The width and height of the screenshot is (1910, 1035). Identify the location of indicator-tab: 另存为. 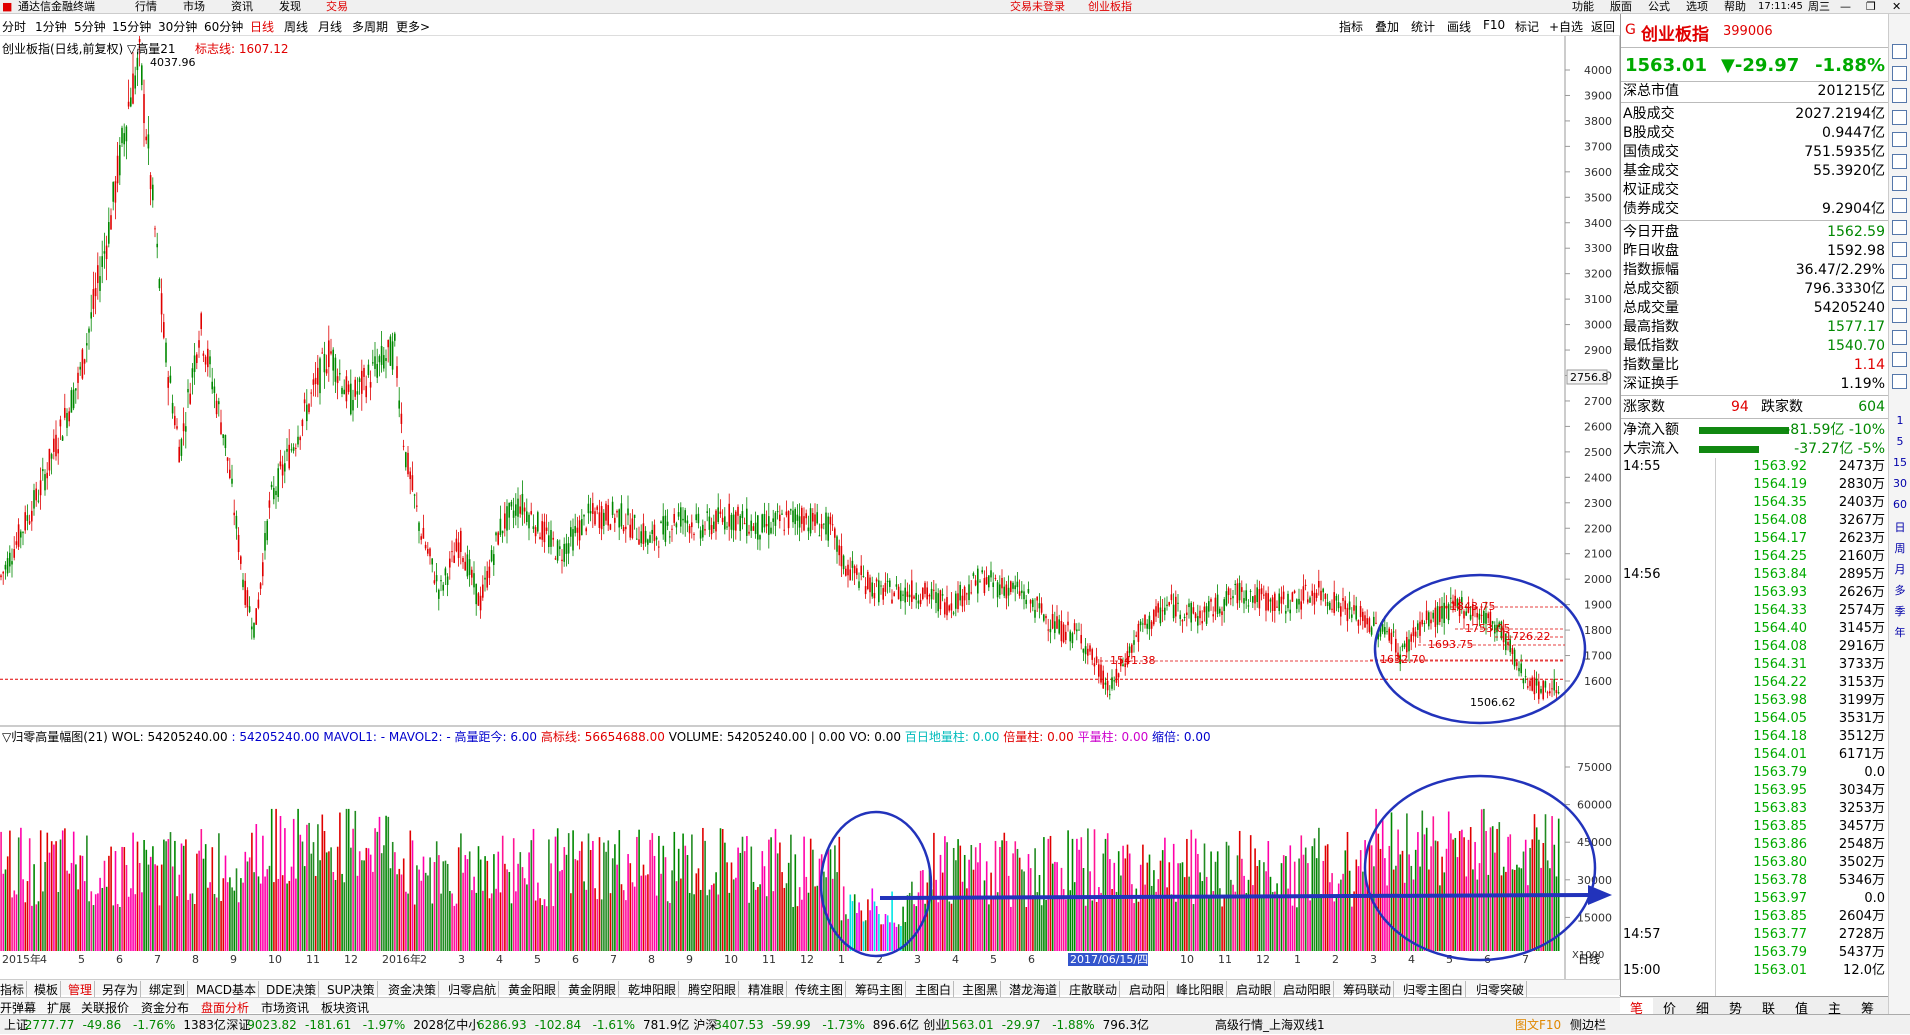
(122, 989).